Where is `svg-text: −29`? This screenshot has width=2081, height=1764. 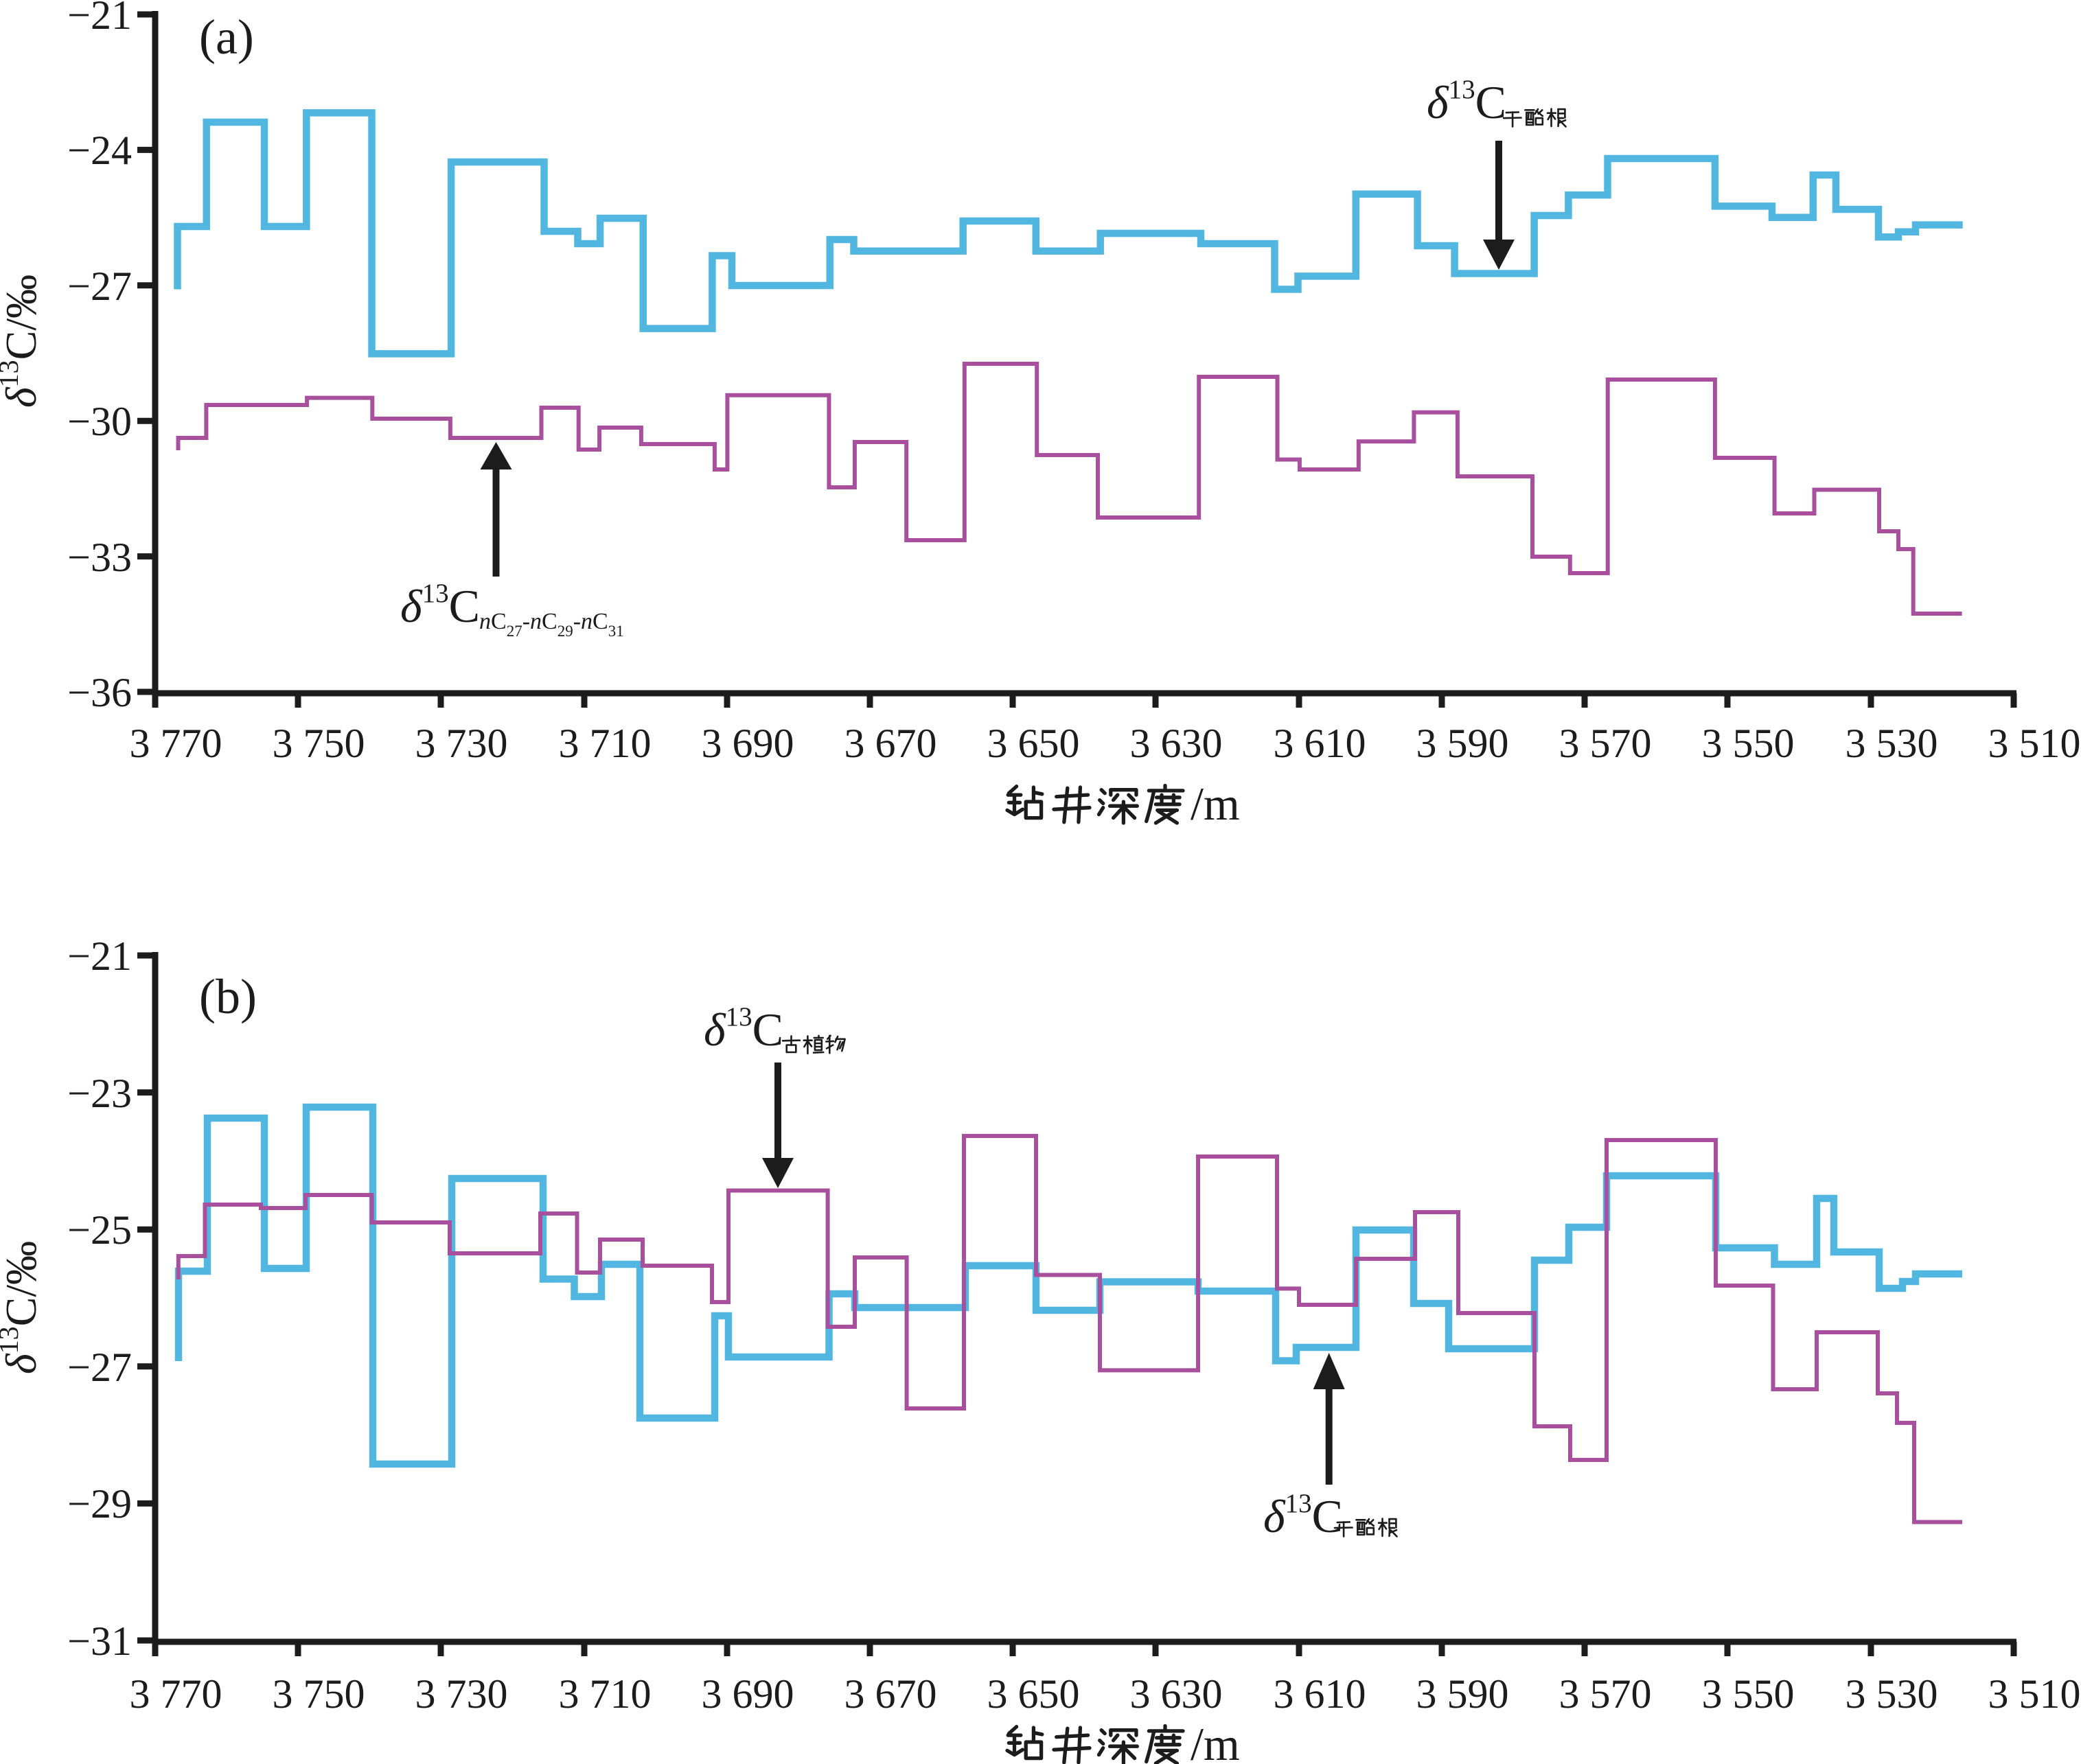
svg-text: −29 is located at coordinates (99, 1504).